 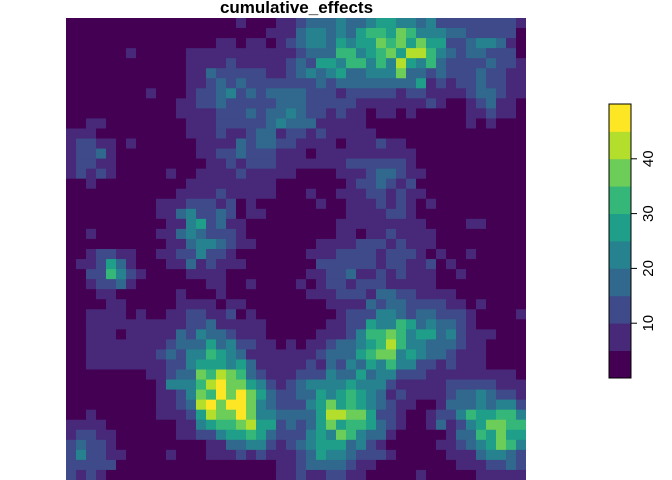 I want to click on legend-swatch, so click(x=620, y=118).